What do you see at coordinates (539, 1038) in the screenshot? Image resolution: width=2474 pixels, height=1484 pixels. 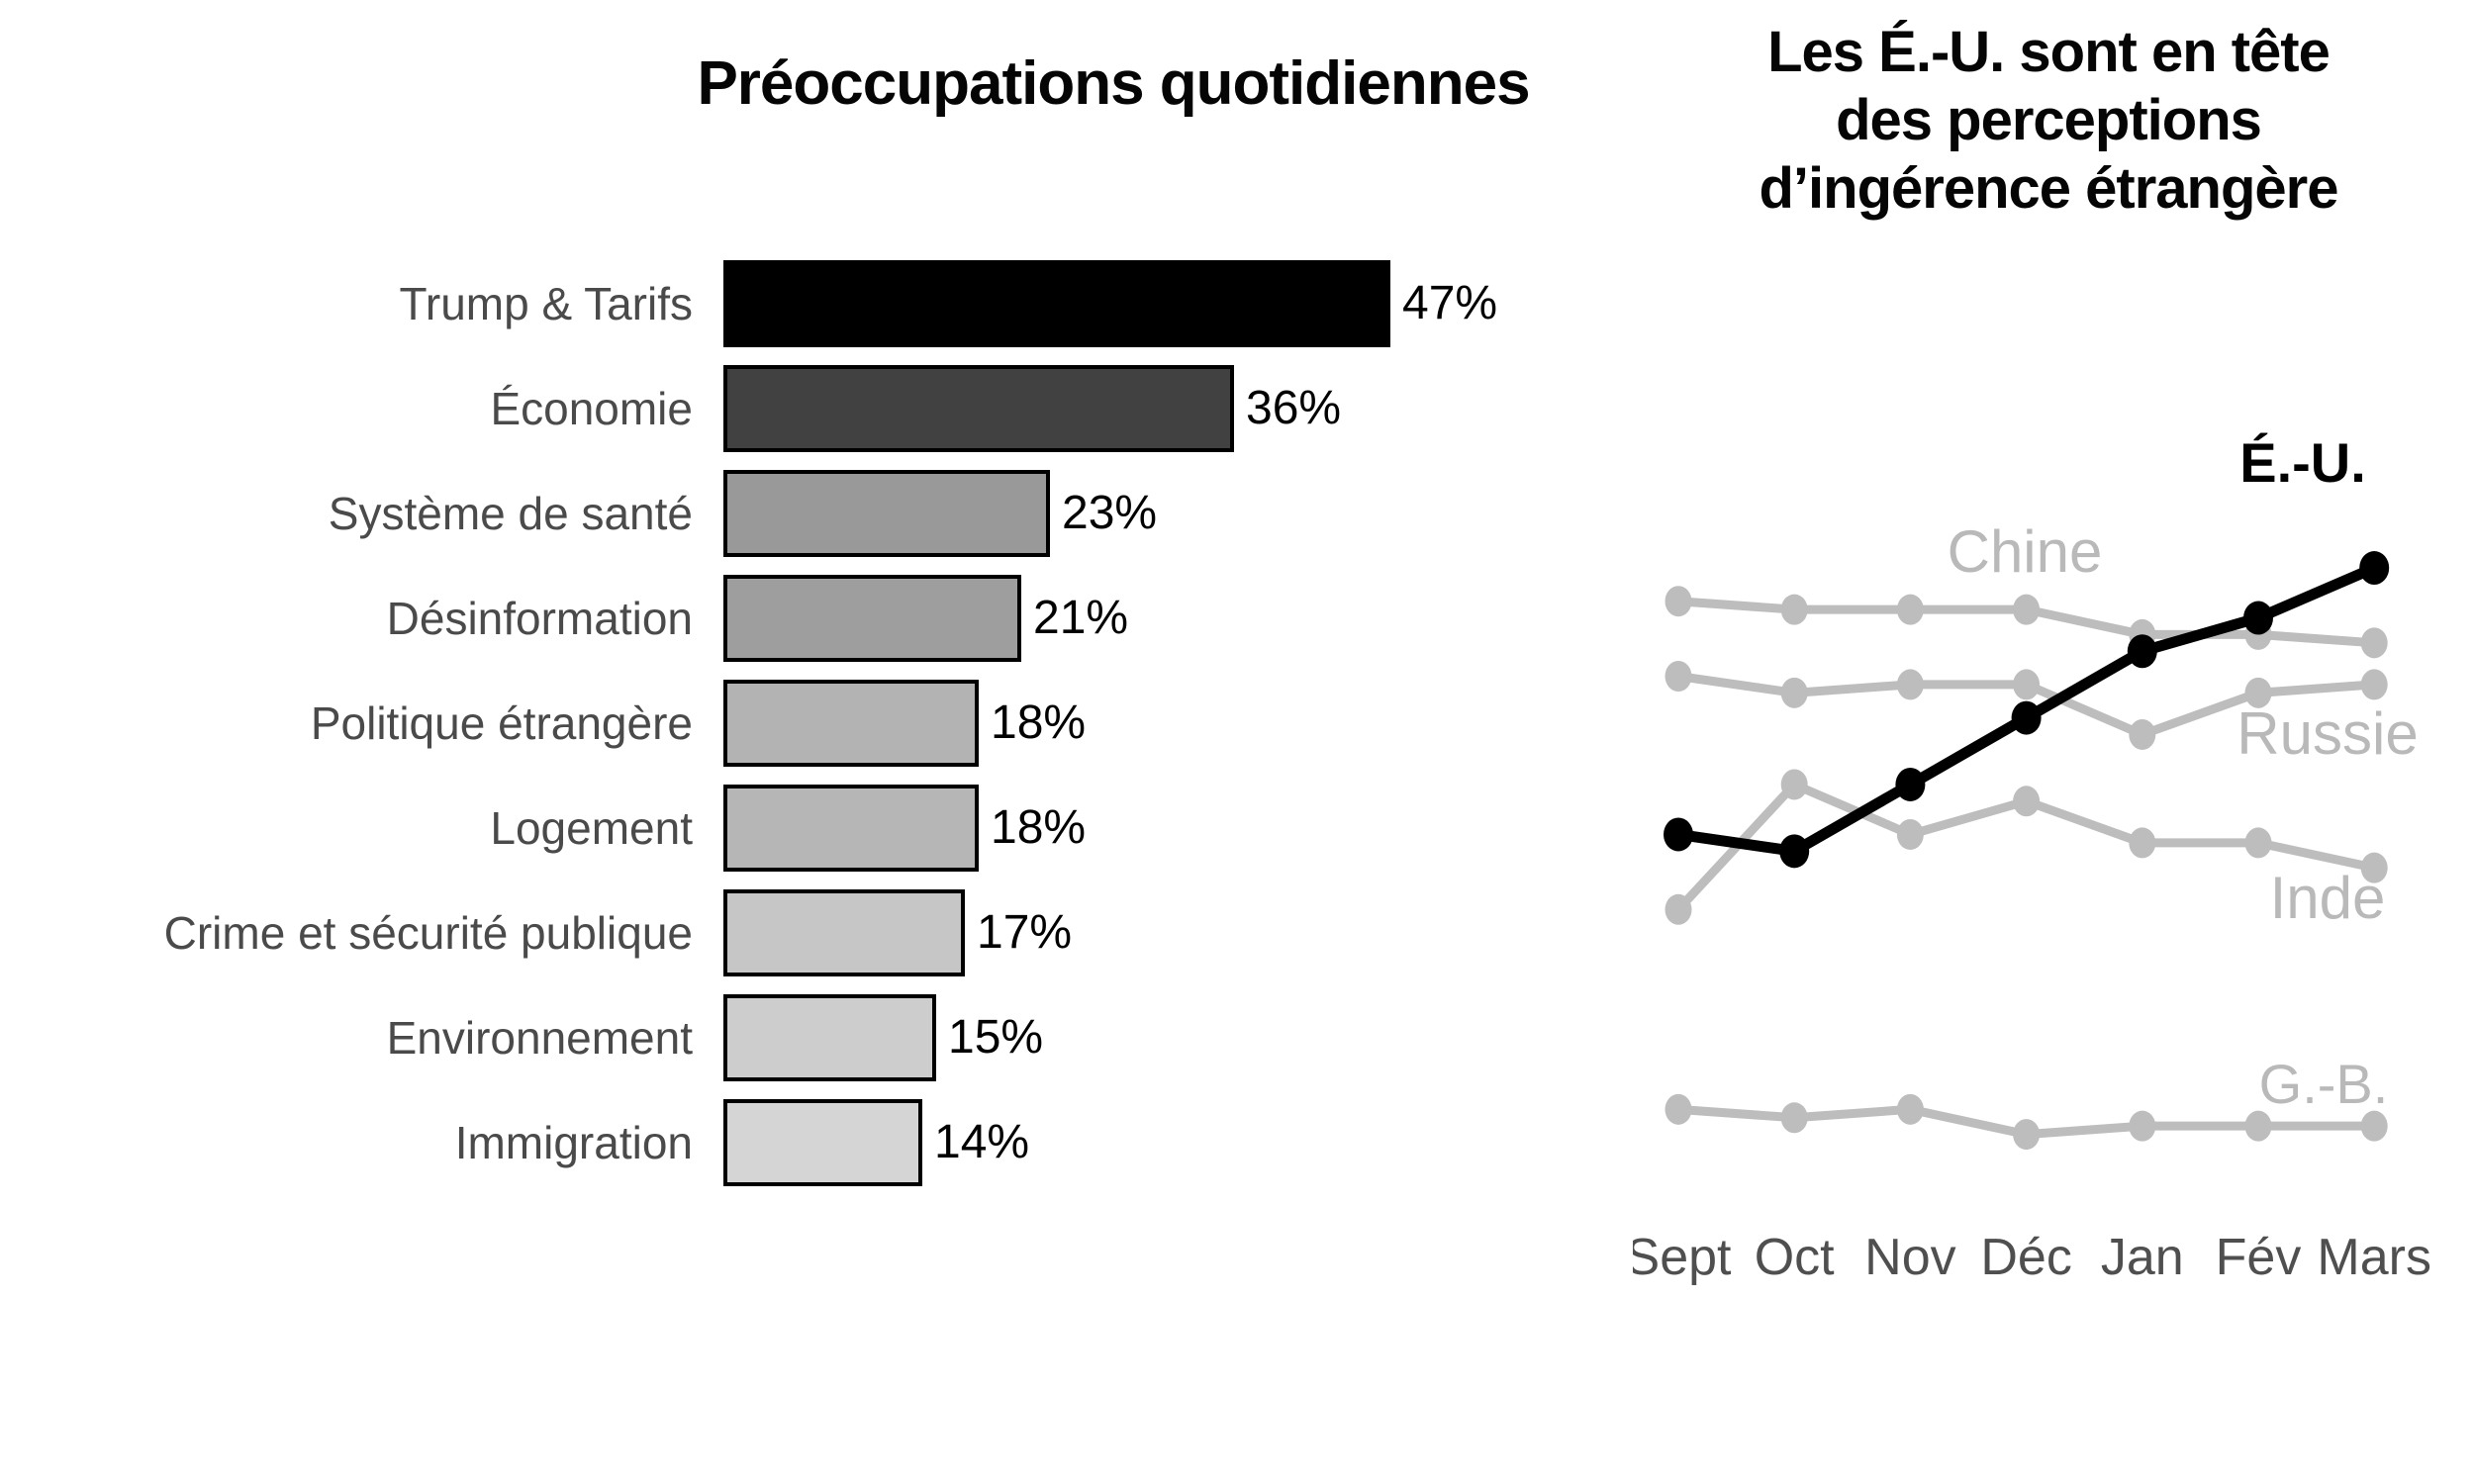 I see `bar-category-label: Environnement` at bounding box center [539, 1038].